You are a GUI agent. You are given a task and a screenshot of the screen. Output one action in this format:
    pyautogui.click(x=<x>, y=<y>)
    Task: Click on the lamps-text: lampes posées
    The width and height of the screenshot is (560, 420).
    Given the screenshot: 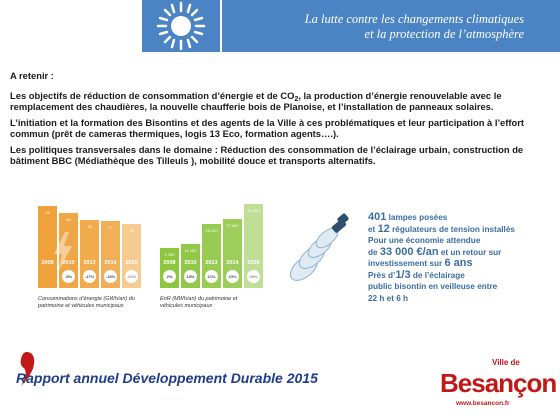 What is the action you would take?
    pyautogui.click(x=417, y=217)
    